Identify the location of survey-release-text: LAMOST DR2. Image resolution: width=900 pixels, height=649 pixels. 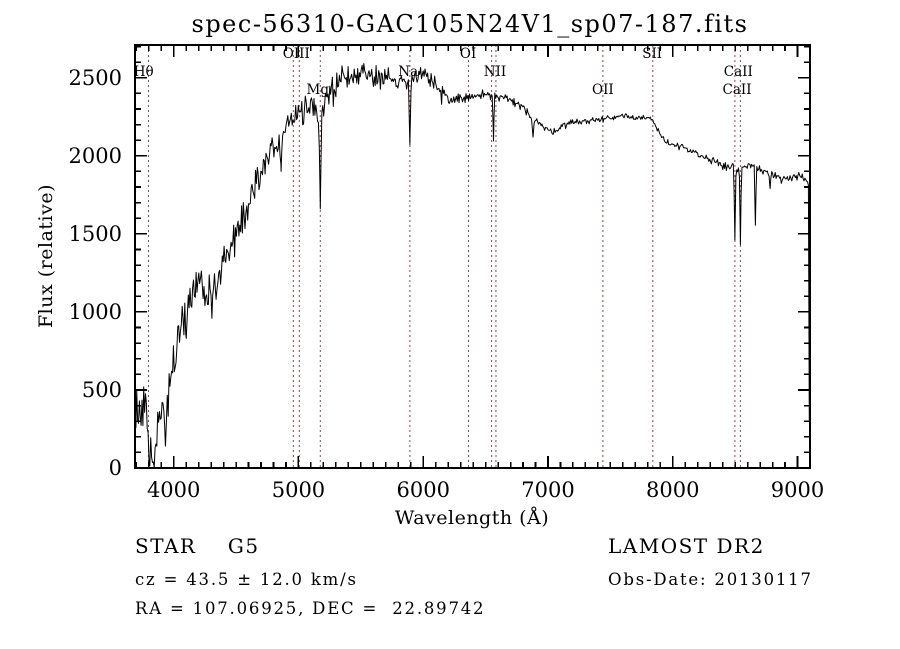
(686, 546).